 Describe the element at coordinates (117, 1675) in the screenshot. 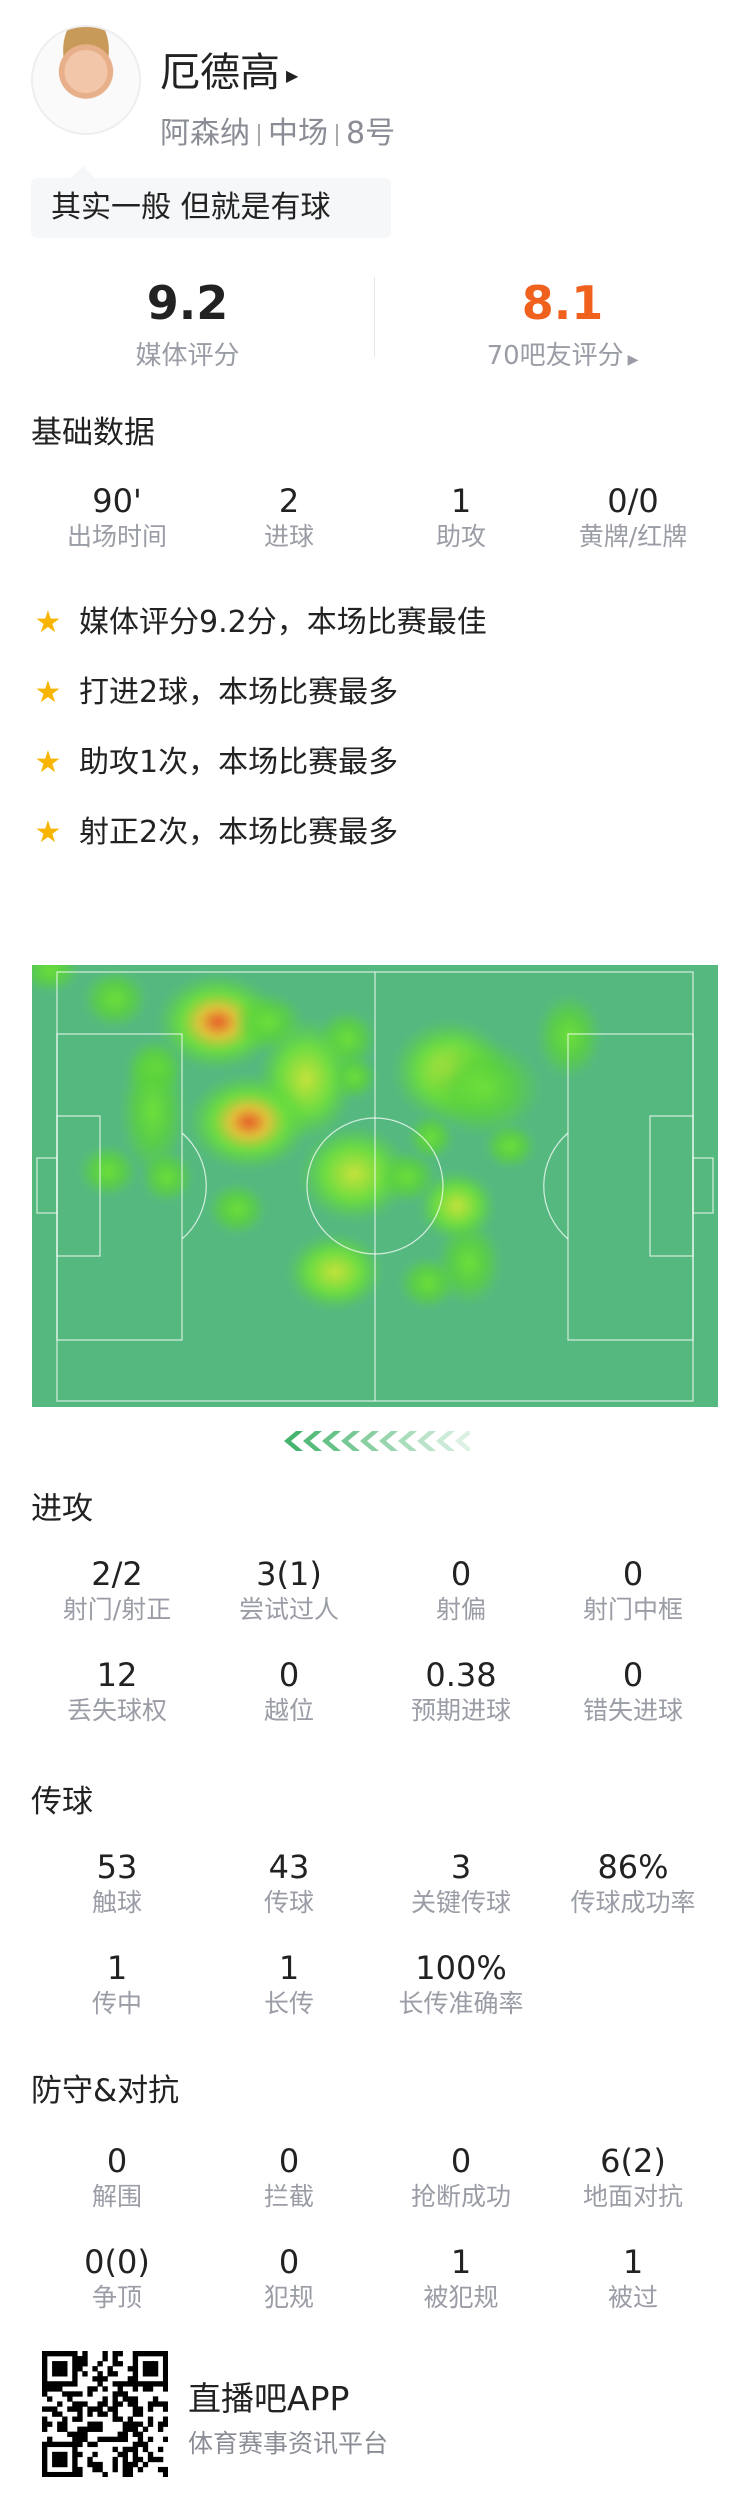

I see `stat-value: 12` at that location.